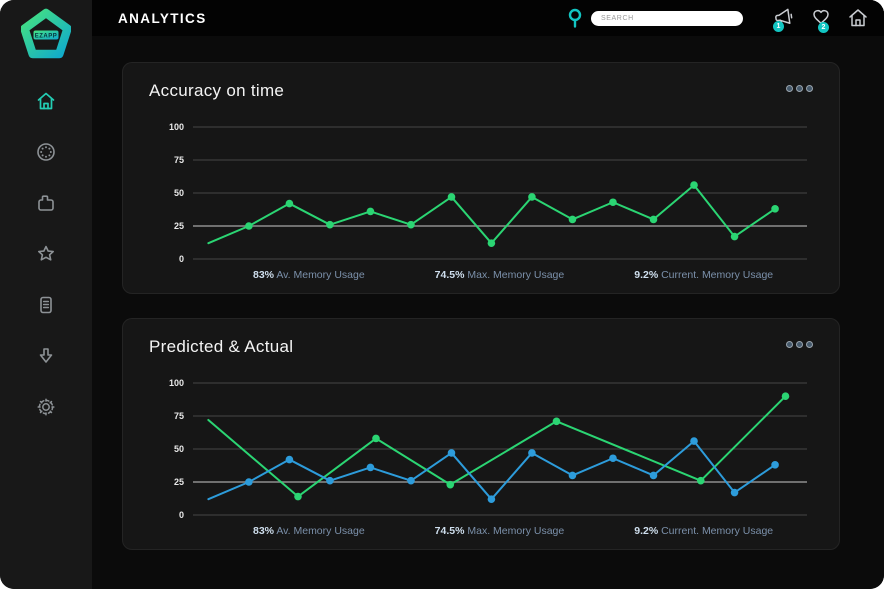 Image resolution: width=884 pixels, height=589 pixels. What do you see at coordinates (821, 19) in the screenshot?
I see `favorites-button: 2` at bounding box center [821, 19].